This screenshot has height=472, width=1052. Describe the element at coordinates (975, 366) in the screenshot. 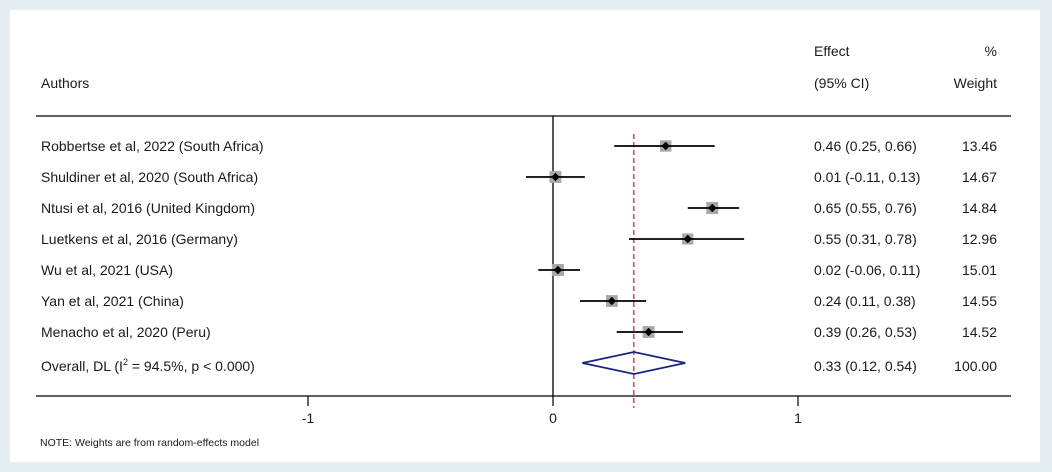

I see `overall-weight: 100.00` at that location.